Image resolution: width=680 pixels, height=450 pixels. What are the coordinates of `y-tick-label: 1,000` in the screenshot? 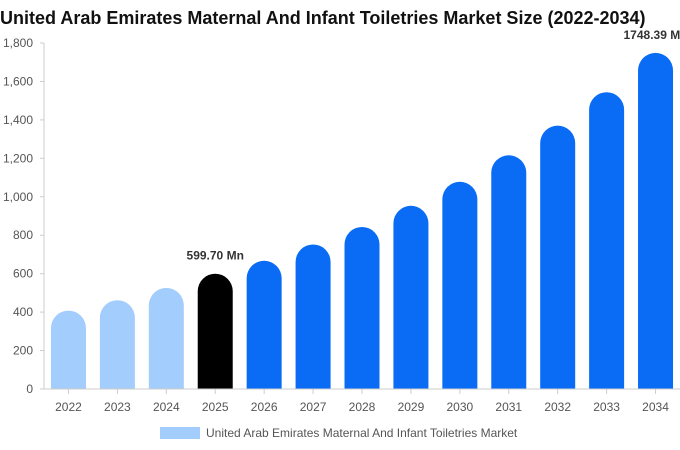 It's located at (18, 197).